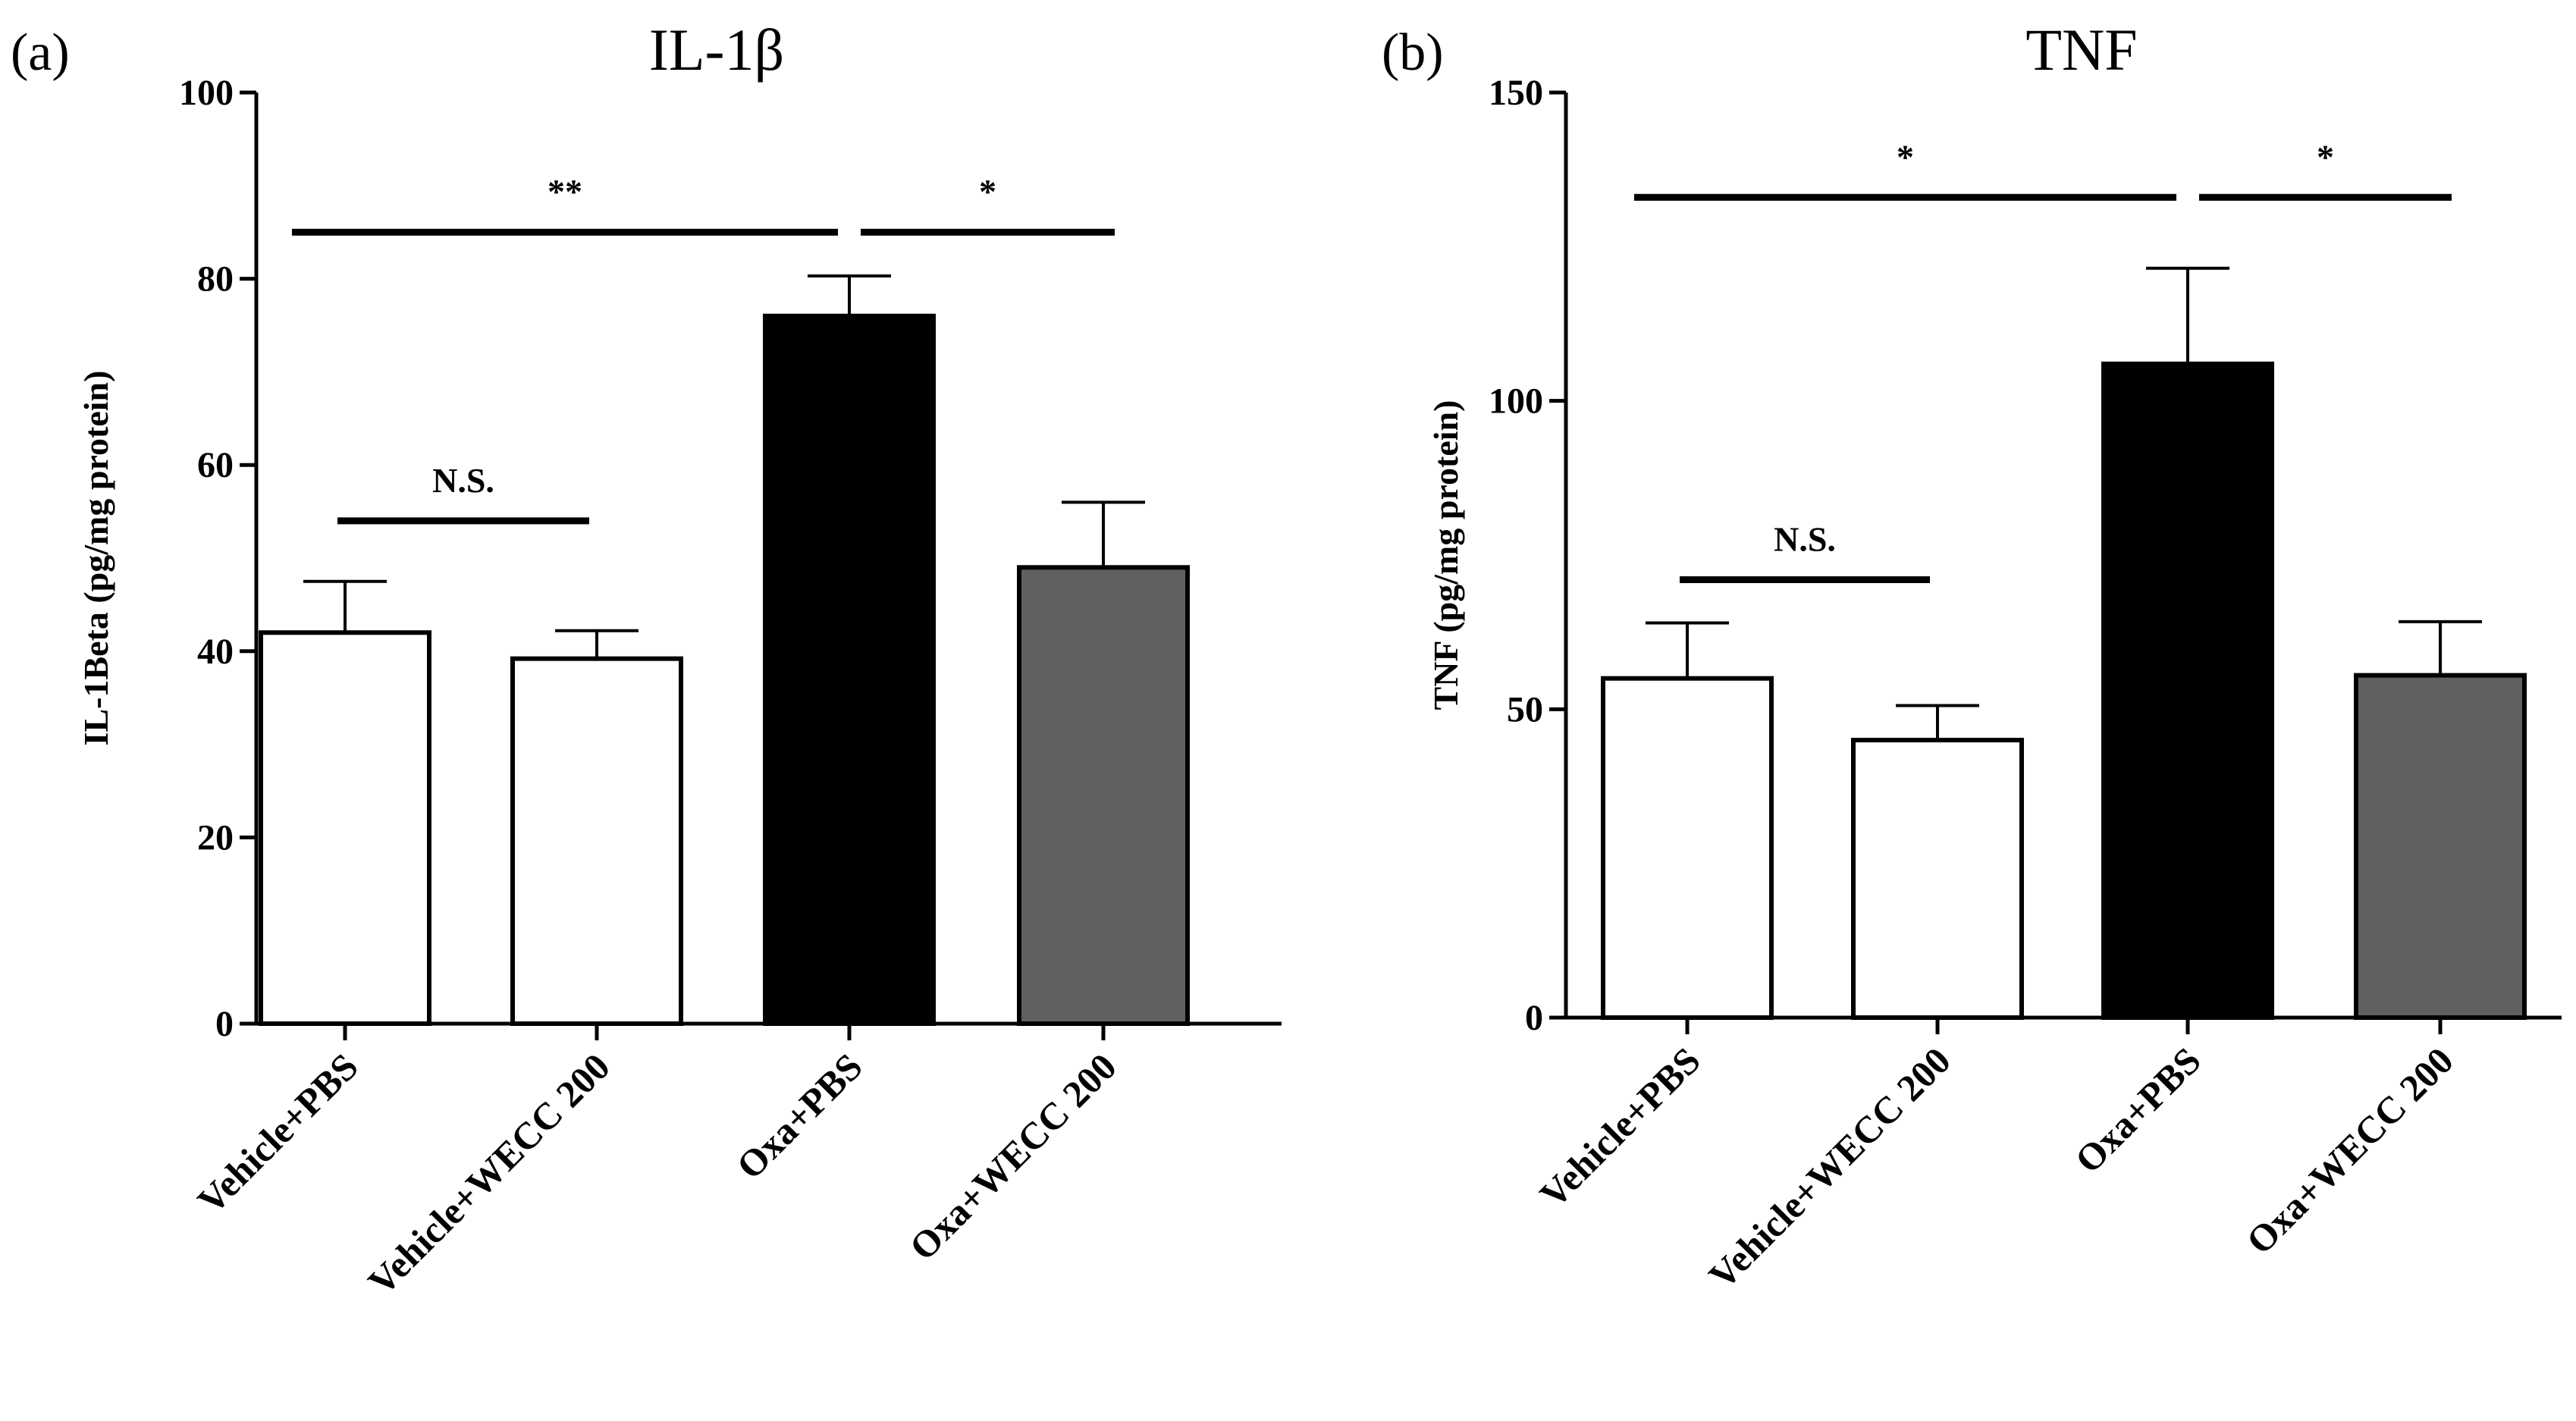 This screenshot has width=2576, height=1421. Describe the element at coordinates (716, 50) in the screenshot. I see `chart-title: IL-1β` at that location.